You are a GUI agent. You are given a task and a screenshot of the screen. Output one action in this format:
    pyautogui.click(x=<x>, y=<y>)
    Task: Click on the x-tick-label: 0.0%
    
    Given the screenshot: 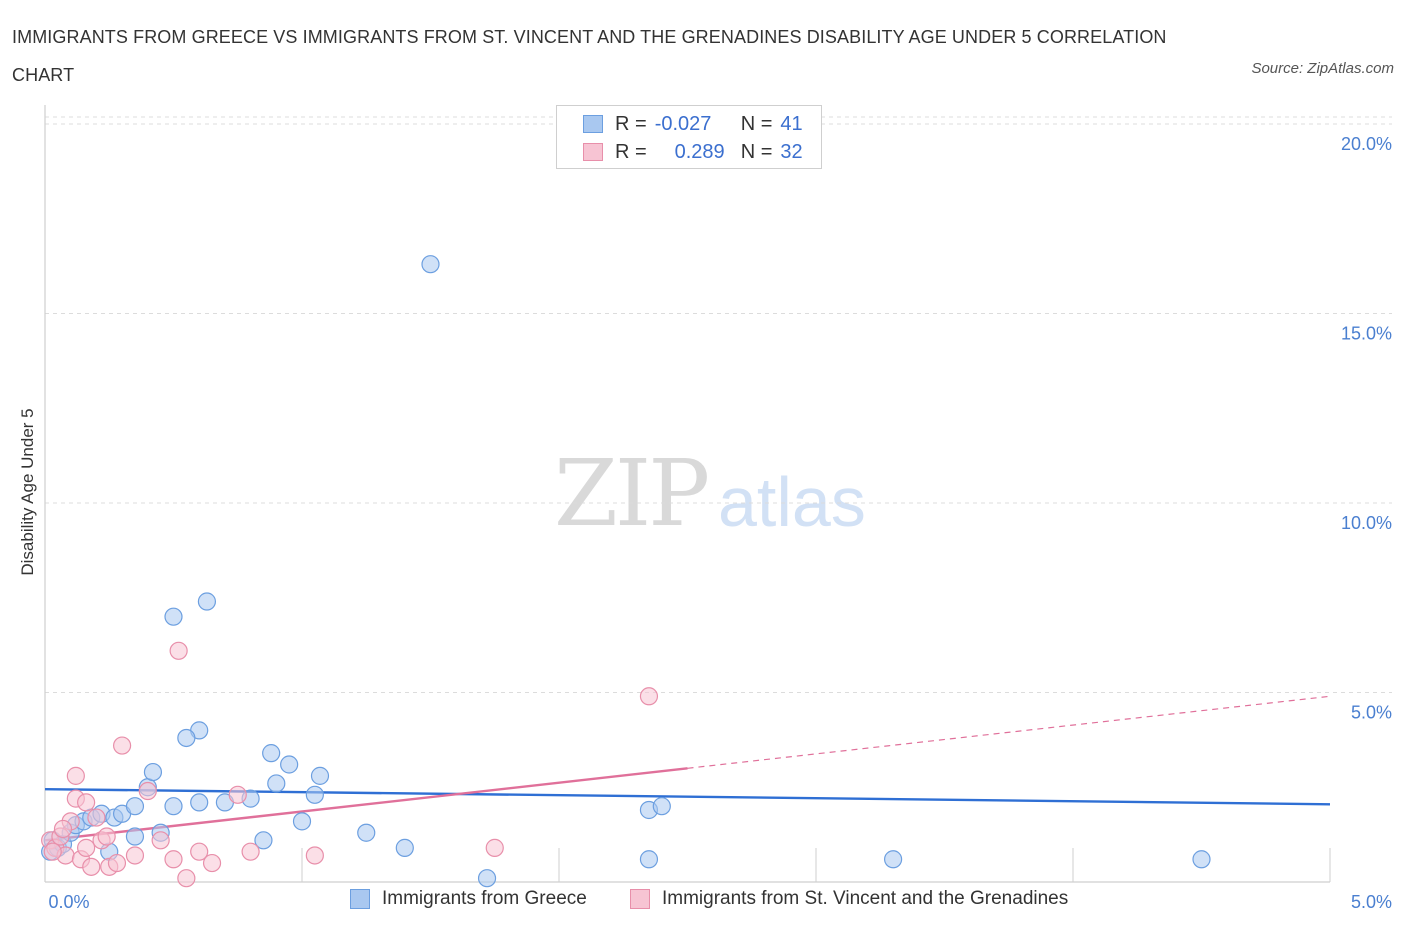 What is the action you would take?
    pyautogui.click(x=68, y=902)
    